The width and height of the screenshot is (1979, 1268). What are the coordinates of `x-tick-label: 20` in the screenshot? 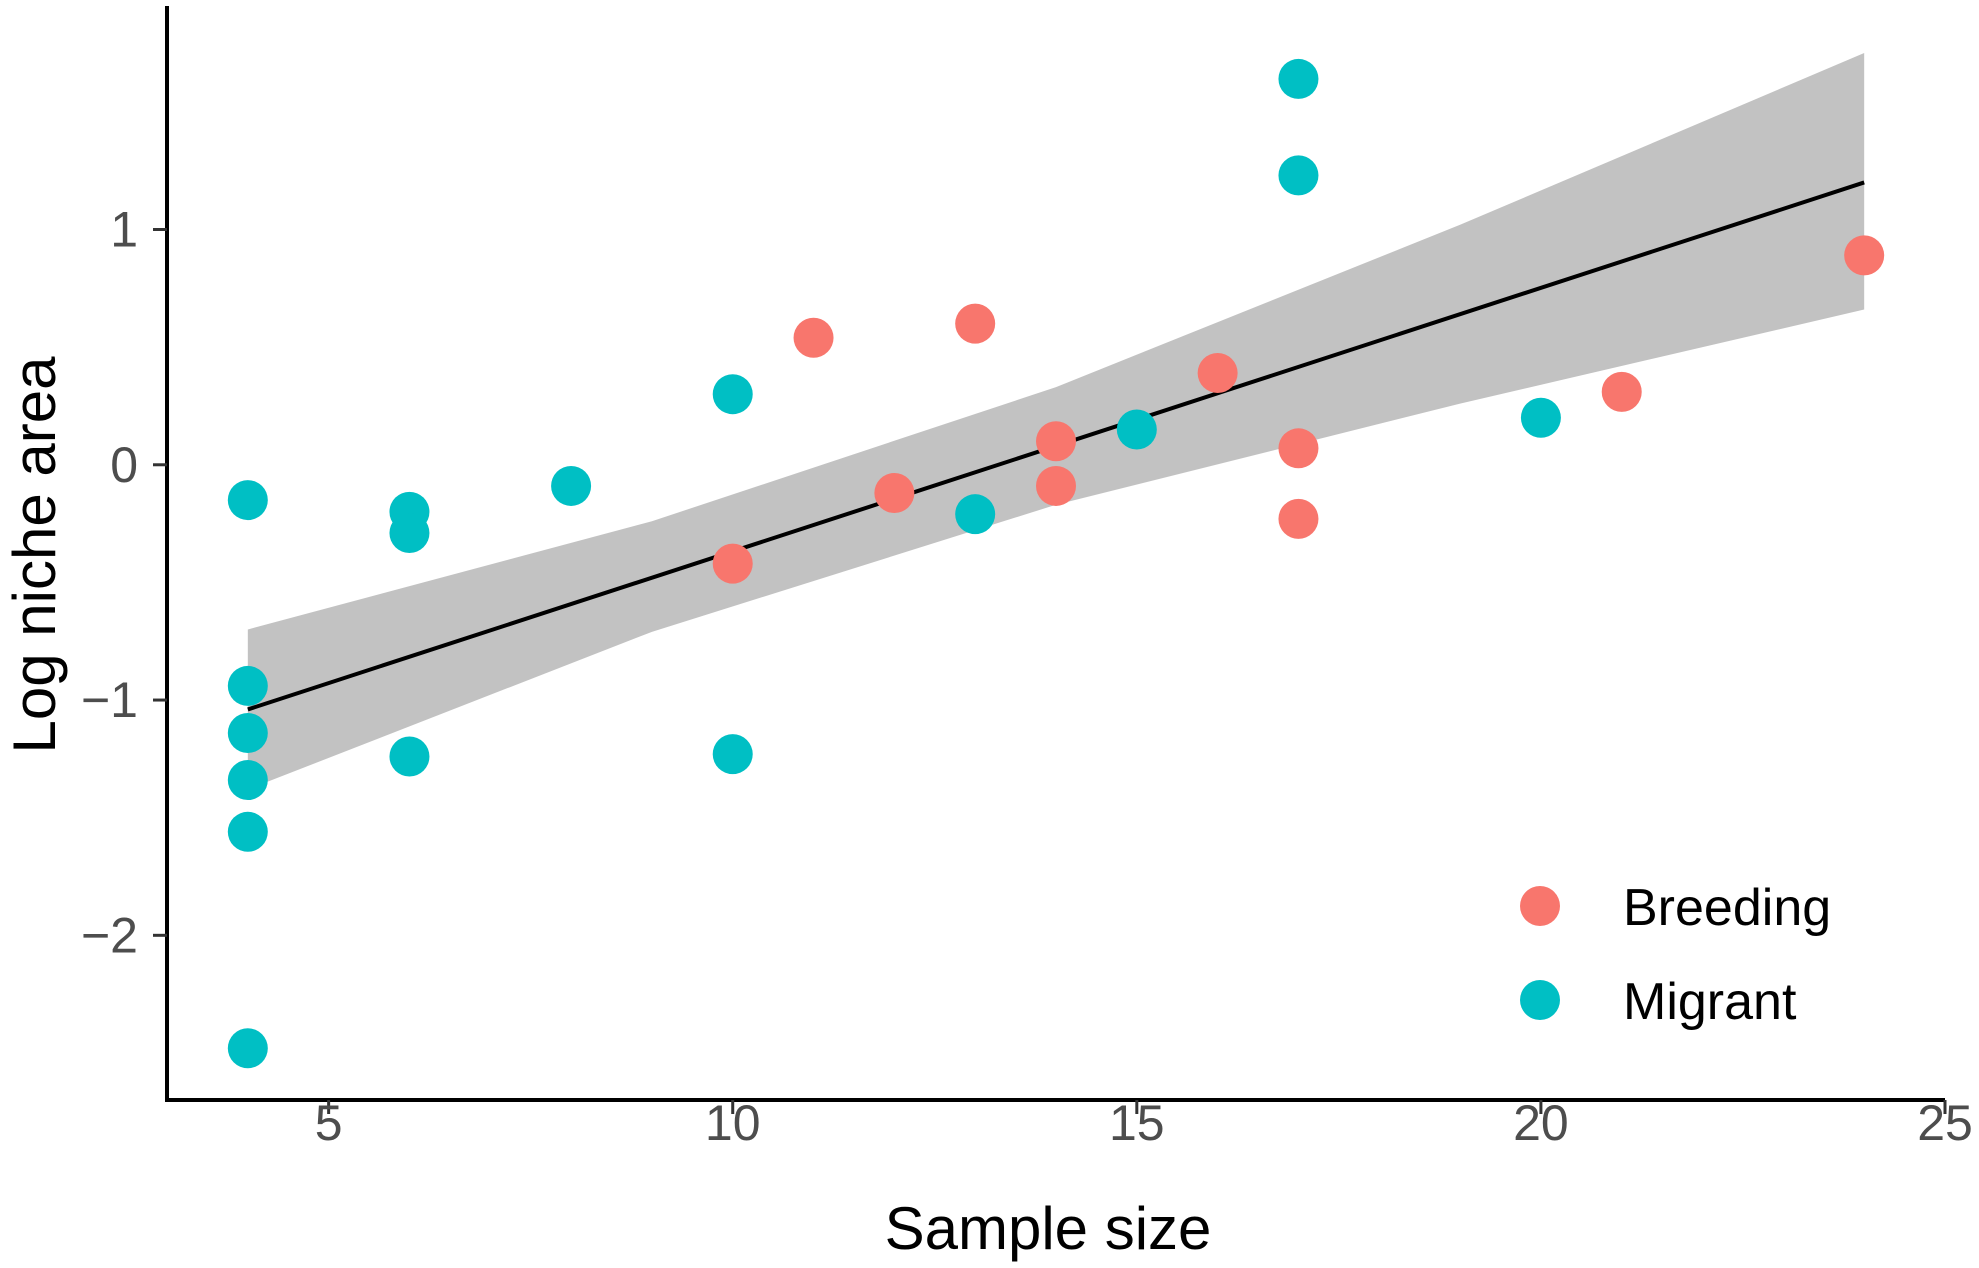 It's located at (1541, 1123).